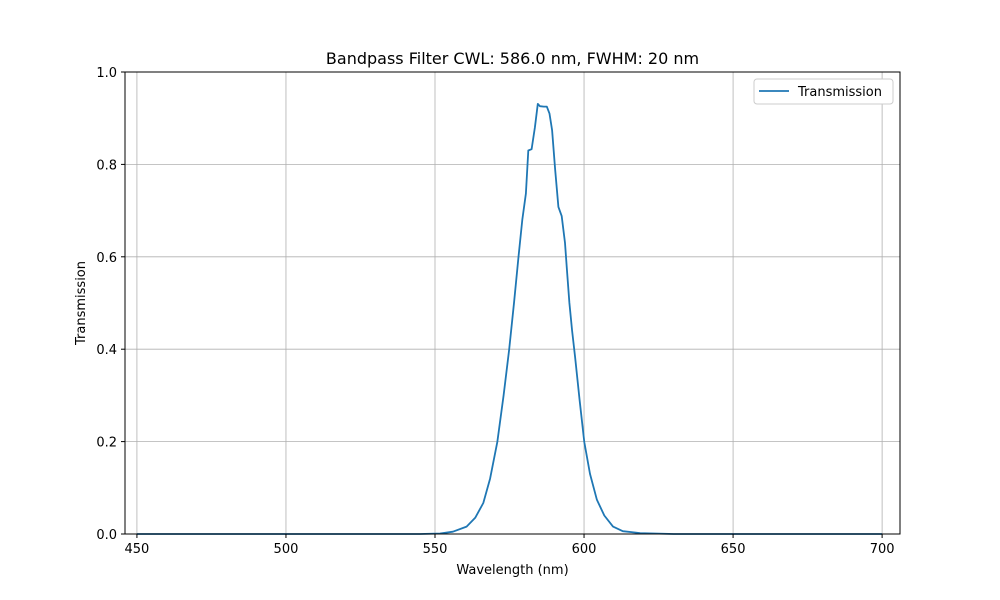  I want to click on y-tick-label: 0.4, so click(106, 350).